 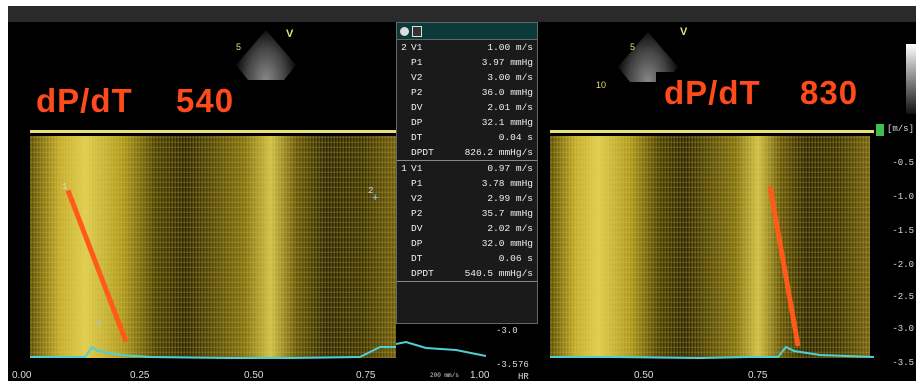 I want to click on measurement-row: DV 2.01 m/s, so click(x=467, y=107).